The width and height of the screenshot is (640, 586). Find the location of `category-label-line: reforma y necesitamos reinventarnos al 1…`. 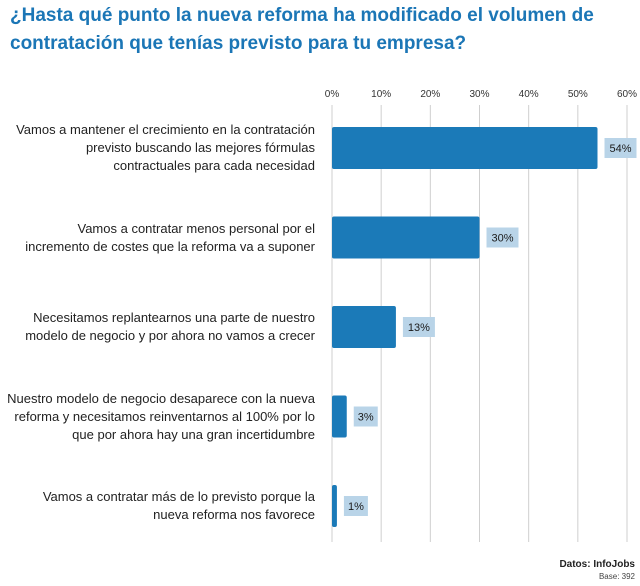

category-label-line: reforma y necesitamos reinventarnos al 1… is located at coordinates (164, 416).